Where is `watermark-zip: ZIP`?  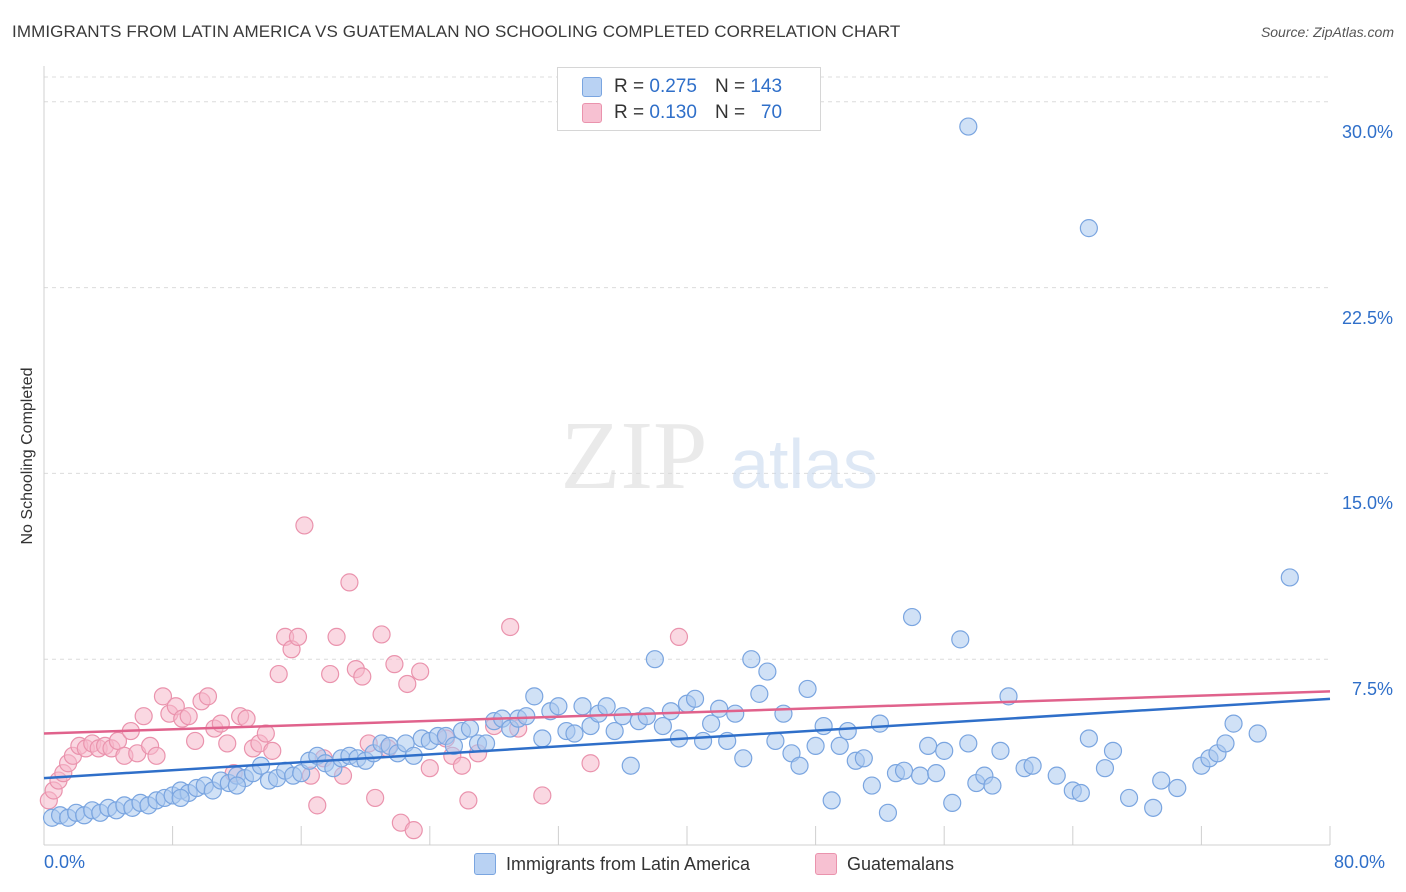
watermark-zip: ZIP is located at coordinates (634, 456).